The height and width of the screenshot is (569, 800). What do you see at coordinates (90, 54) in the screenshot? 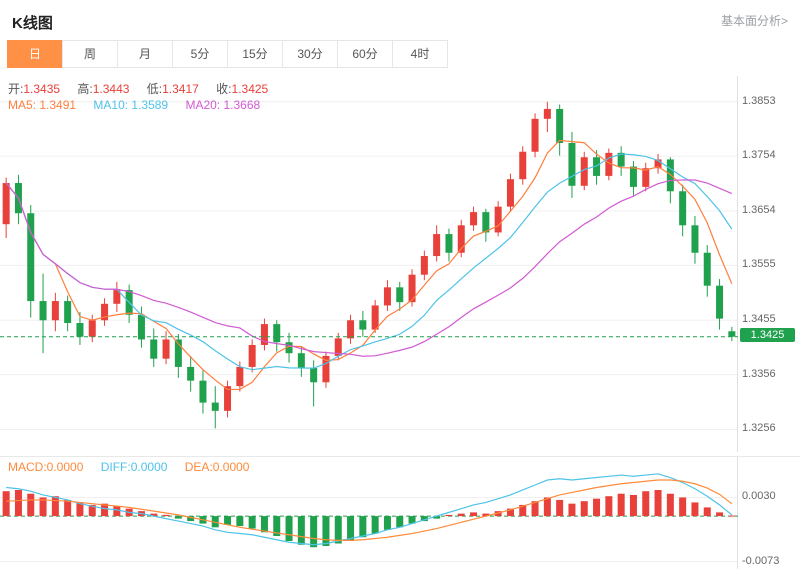
I see `period-tab-周: 周` at bounding box center [90, 54].